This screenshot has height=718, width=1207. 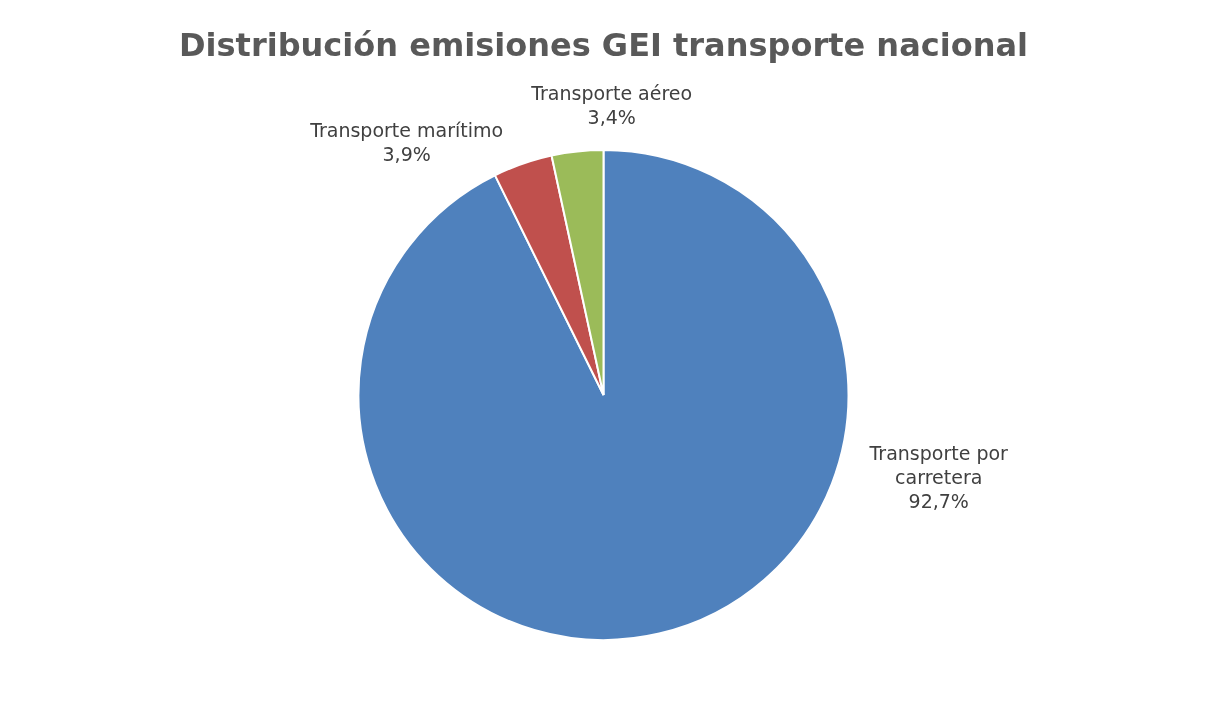 What do you see at coordinates (406, 153) in the screenshot?
I see `data-label: 3,9%` at bounding box center [406, 153].